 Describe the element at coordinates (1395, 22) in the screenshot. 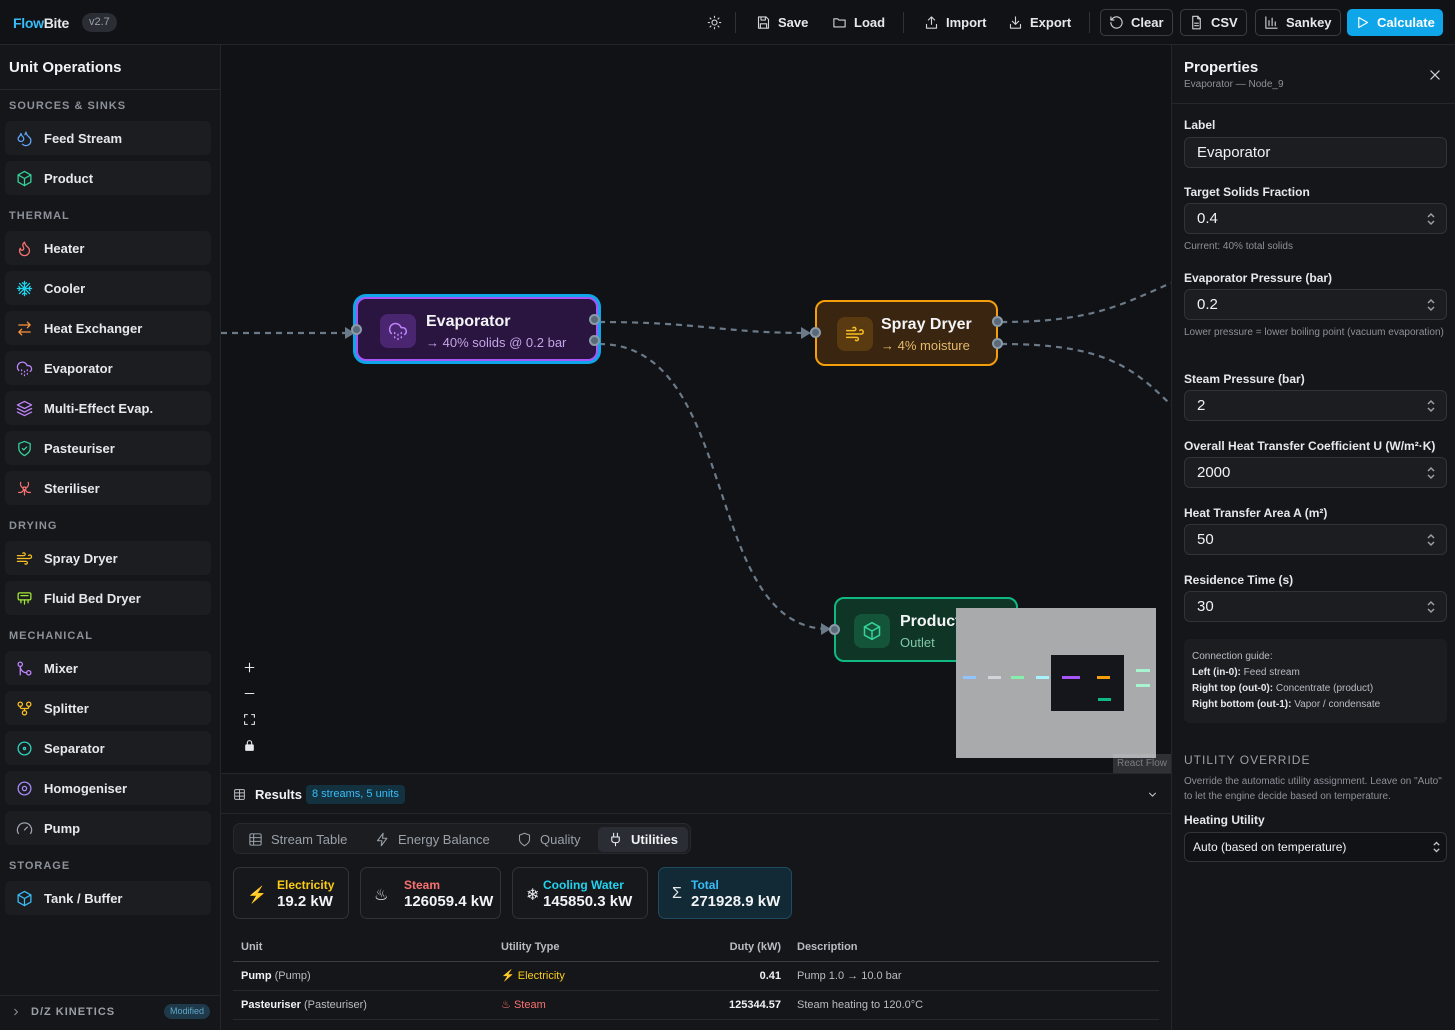

I see `calculate-button: Calculate` at that location.